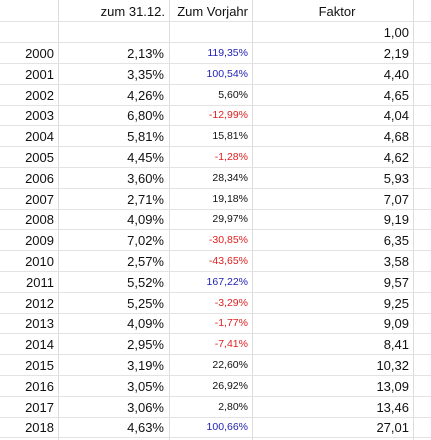  Describe the element at coordinates (39, 365) in the screenshot. I see `year-cell: 2015` at that location.